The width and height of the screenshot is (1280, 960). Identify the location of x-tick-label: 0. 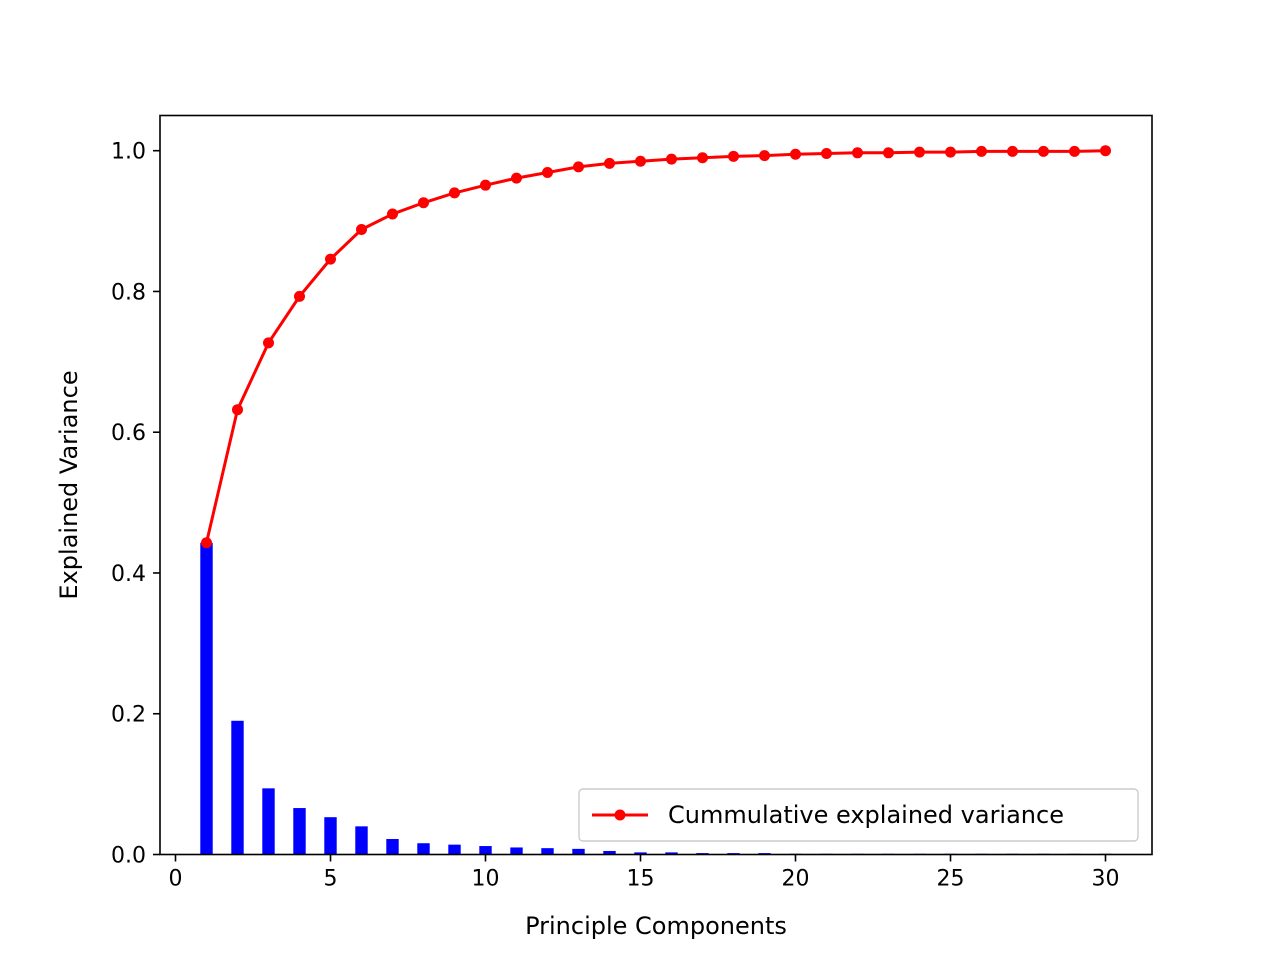
(176, 879).